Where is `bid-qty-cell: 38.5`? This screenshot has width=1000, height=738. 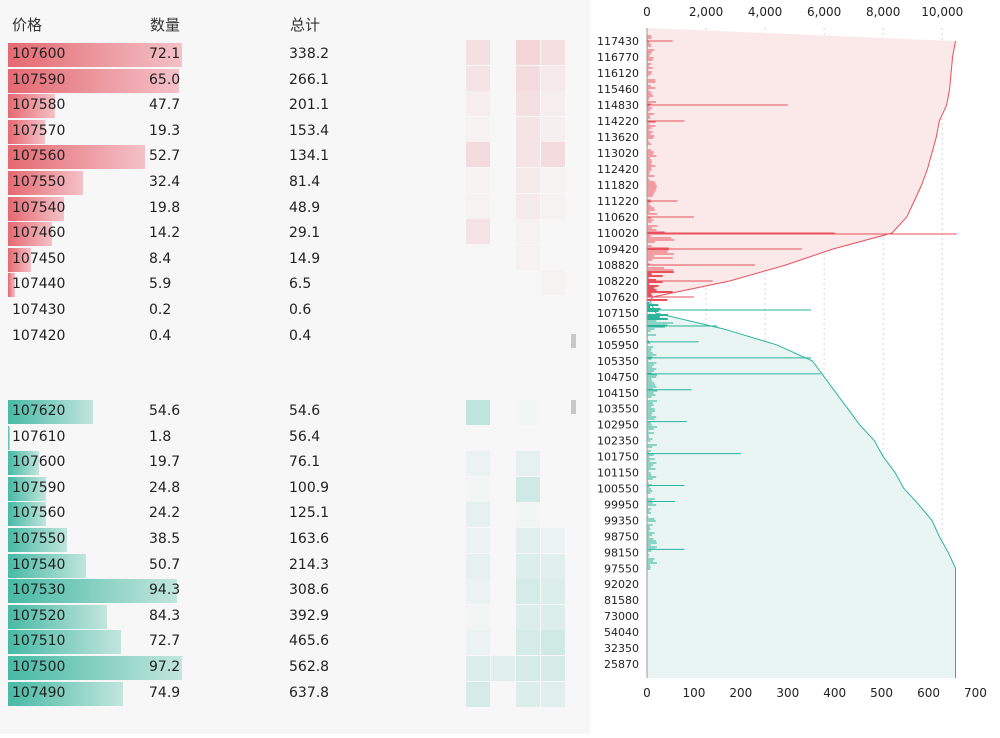
bid-qty-cell: 38.5 is located at coordinates (165, 539).